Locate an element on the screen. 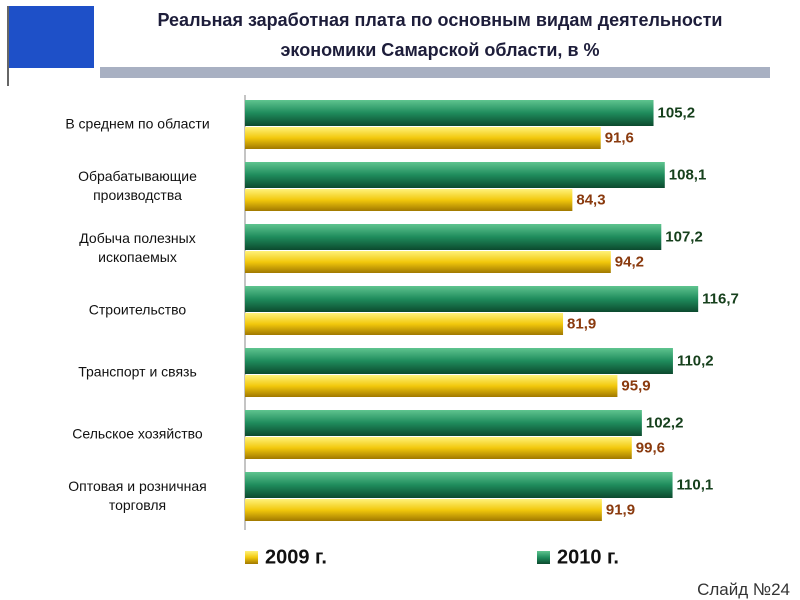  y-tick-label: Оптовая и розничная торговля is located at coordinates (137, 495).